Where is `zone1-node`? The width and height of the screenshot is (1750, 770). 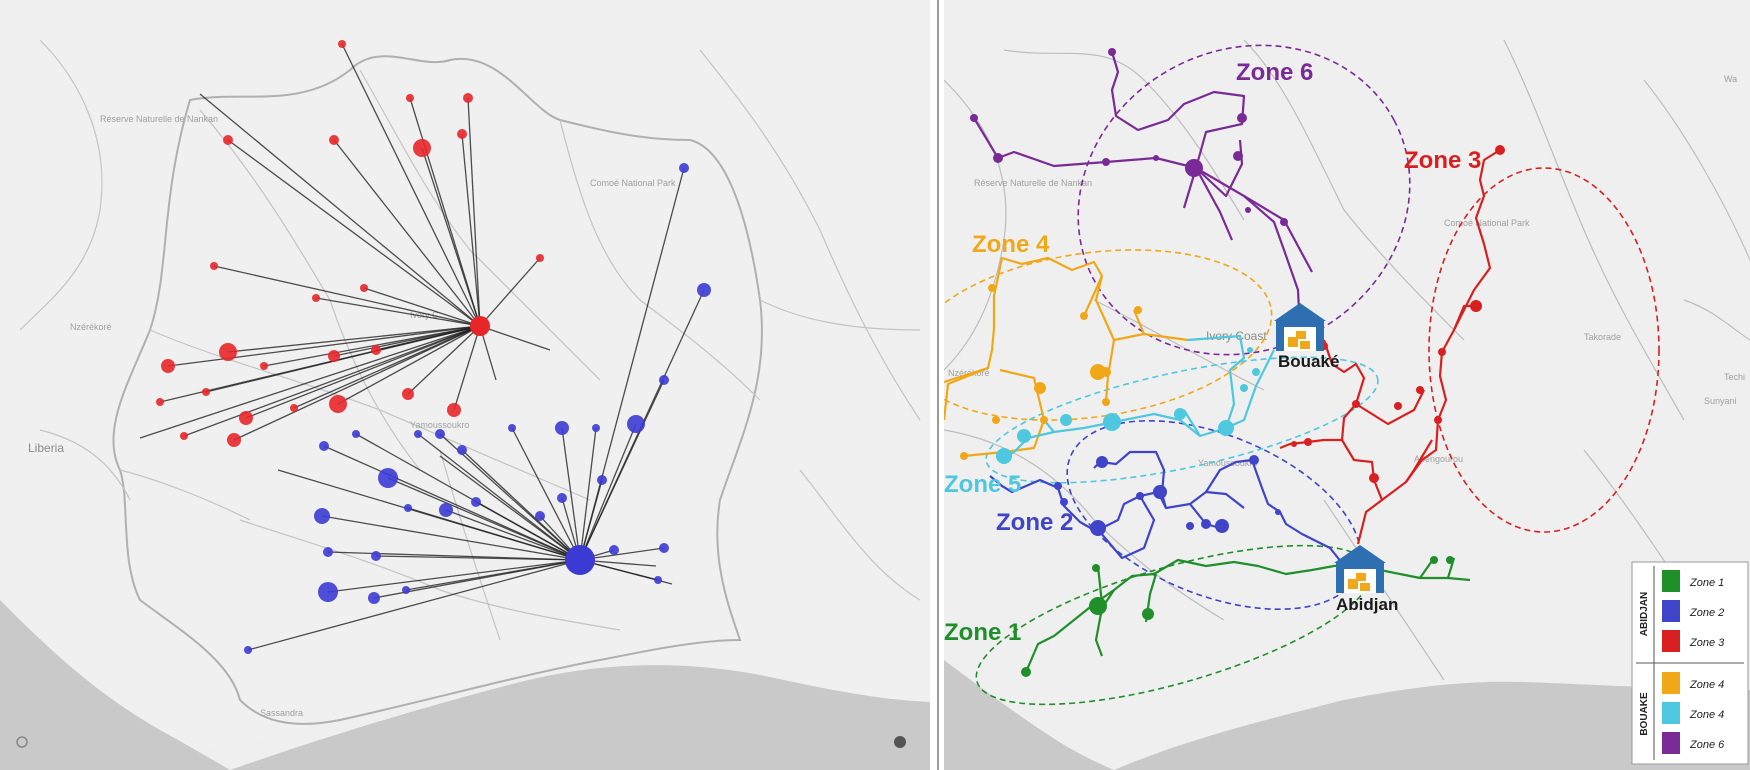 zone1-node is located at coordinates (1434, 560).